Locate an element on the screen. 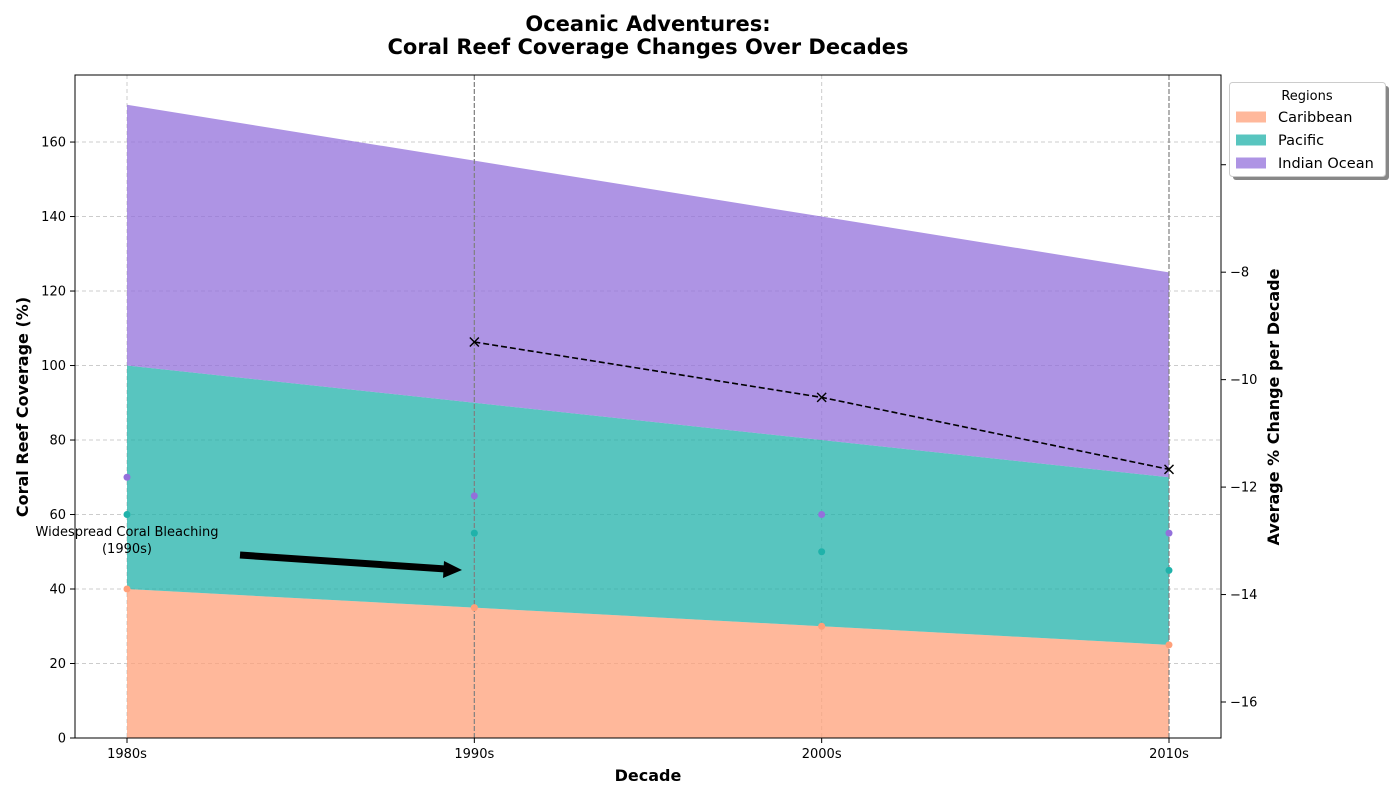  x-tick-label: 2000s is located at coordinates (822, 754).